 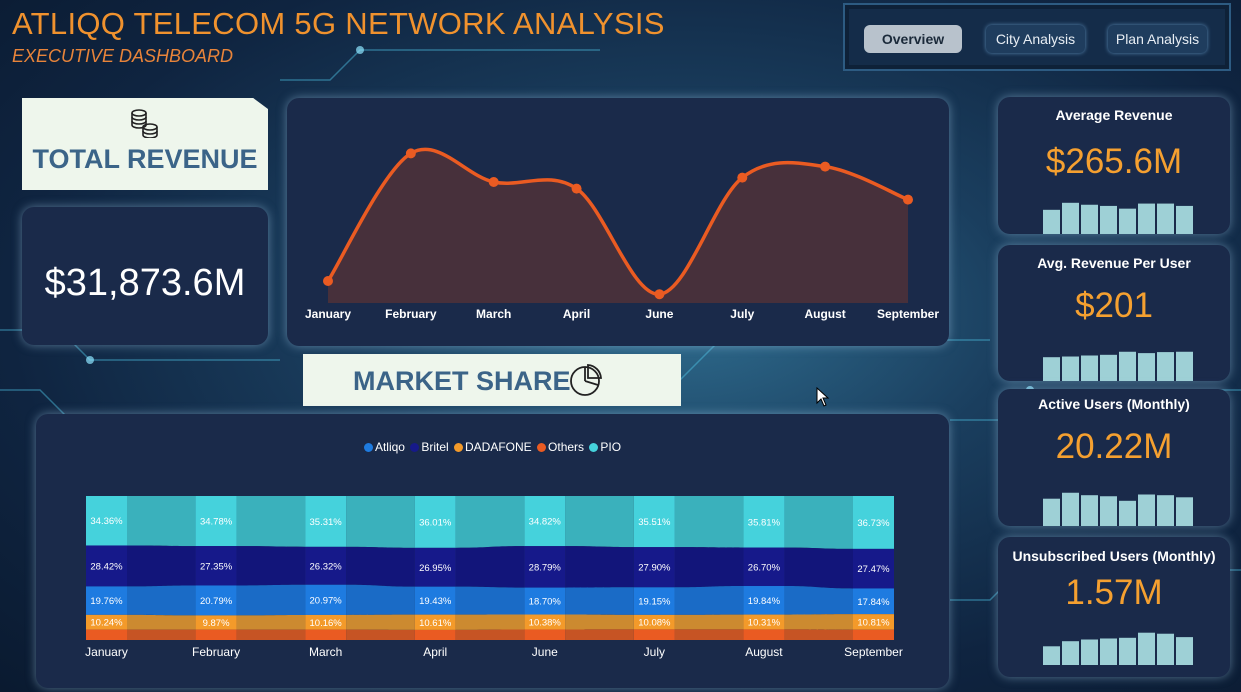 What do you see at coordinates (913, 39) in the screenshot?
I see `nav-overview-button: Overview` at bounding box center [913, 39].